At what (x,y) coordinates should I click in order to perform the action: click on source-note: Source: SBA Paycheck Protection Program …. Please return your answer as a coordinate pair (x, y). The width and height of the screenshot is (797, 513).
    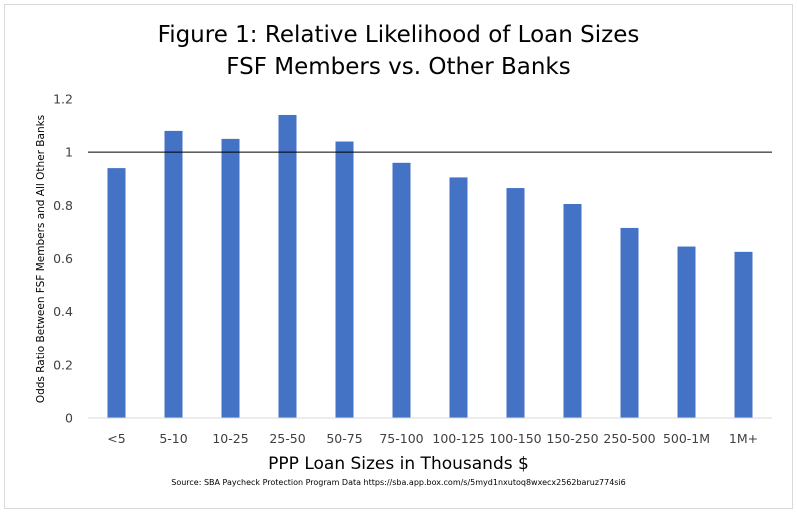
    Looking at the image, I should click on (398, 482).